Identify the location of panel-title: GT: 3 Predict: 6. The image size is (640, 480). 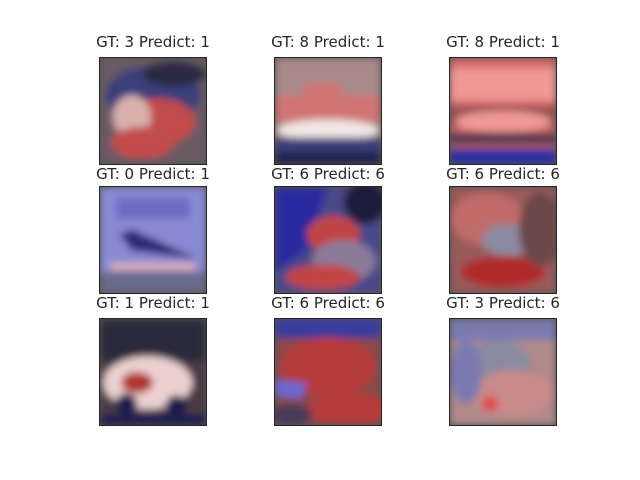
(503, 303).